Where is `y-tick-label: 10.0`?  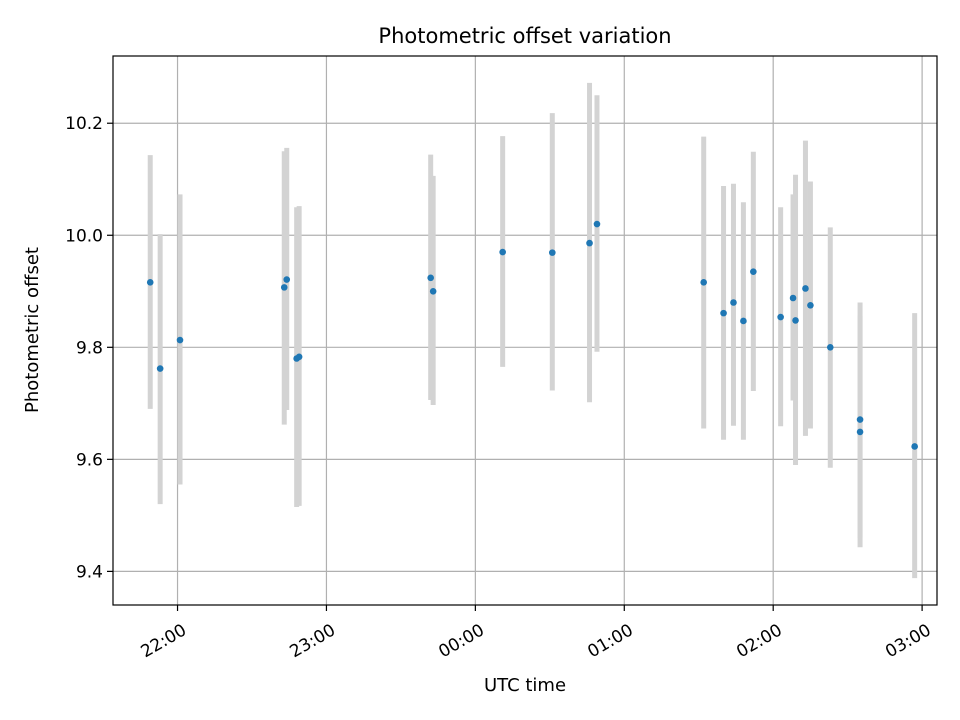 y-tick-label: 10.0 is located at coordinates (84, 236).